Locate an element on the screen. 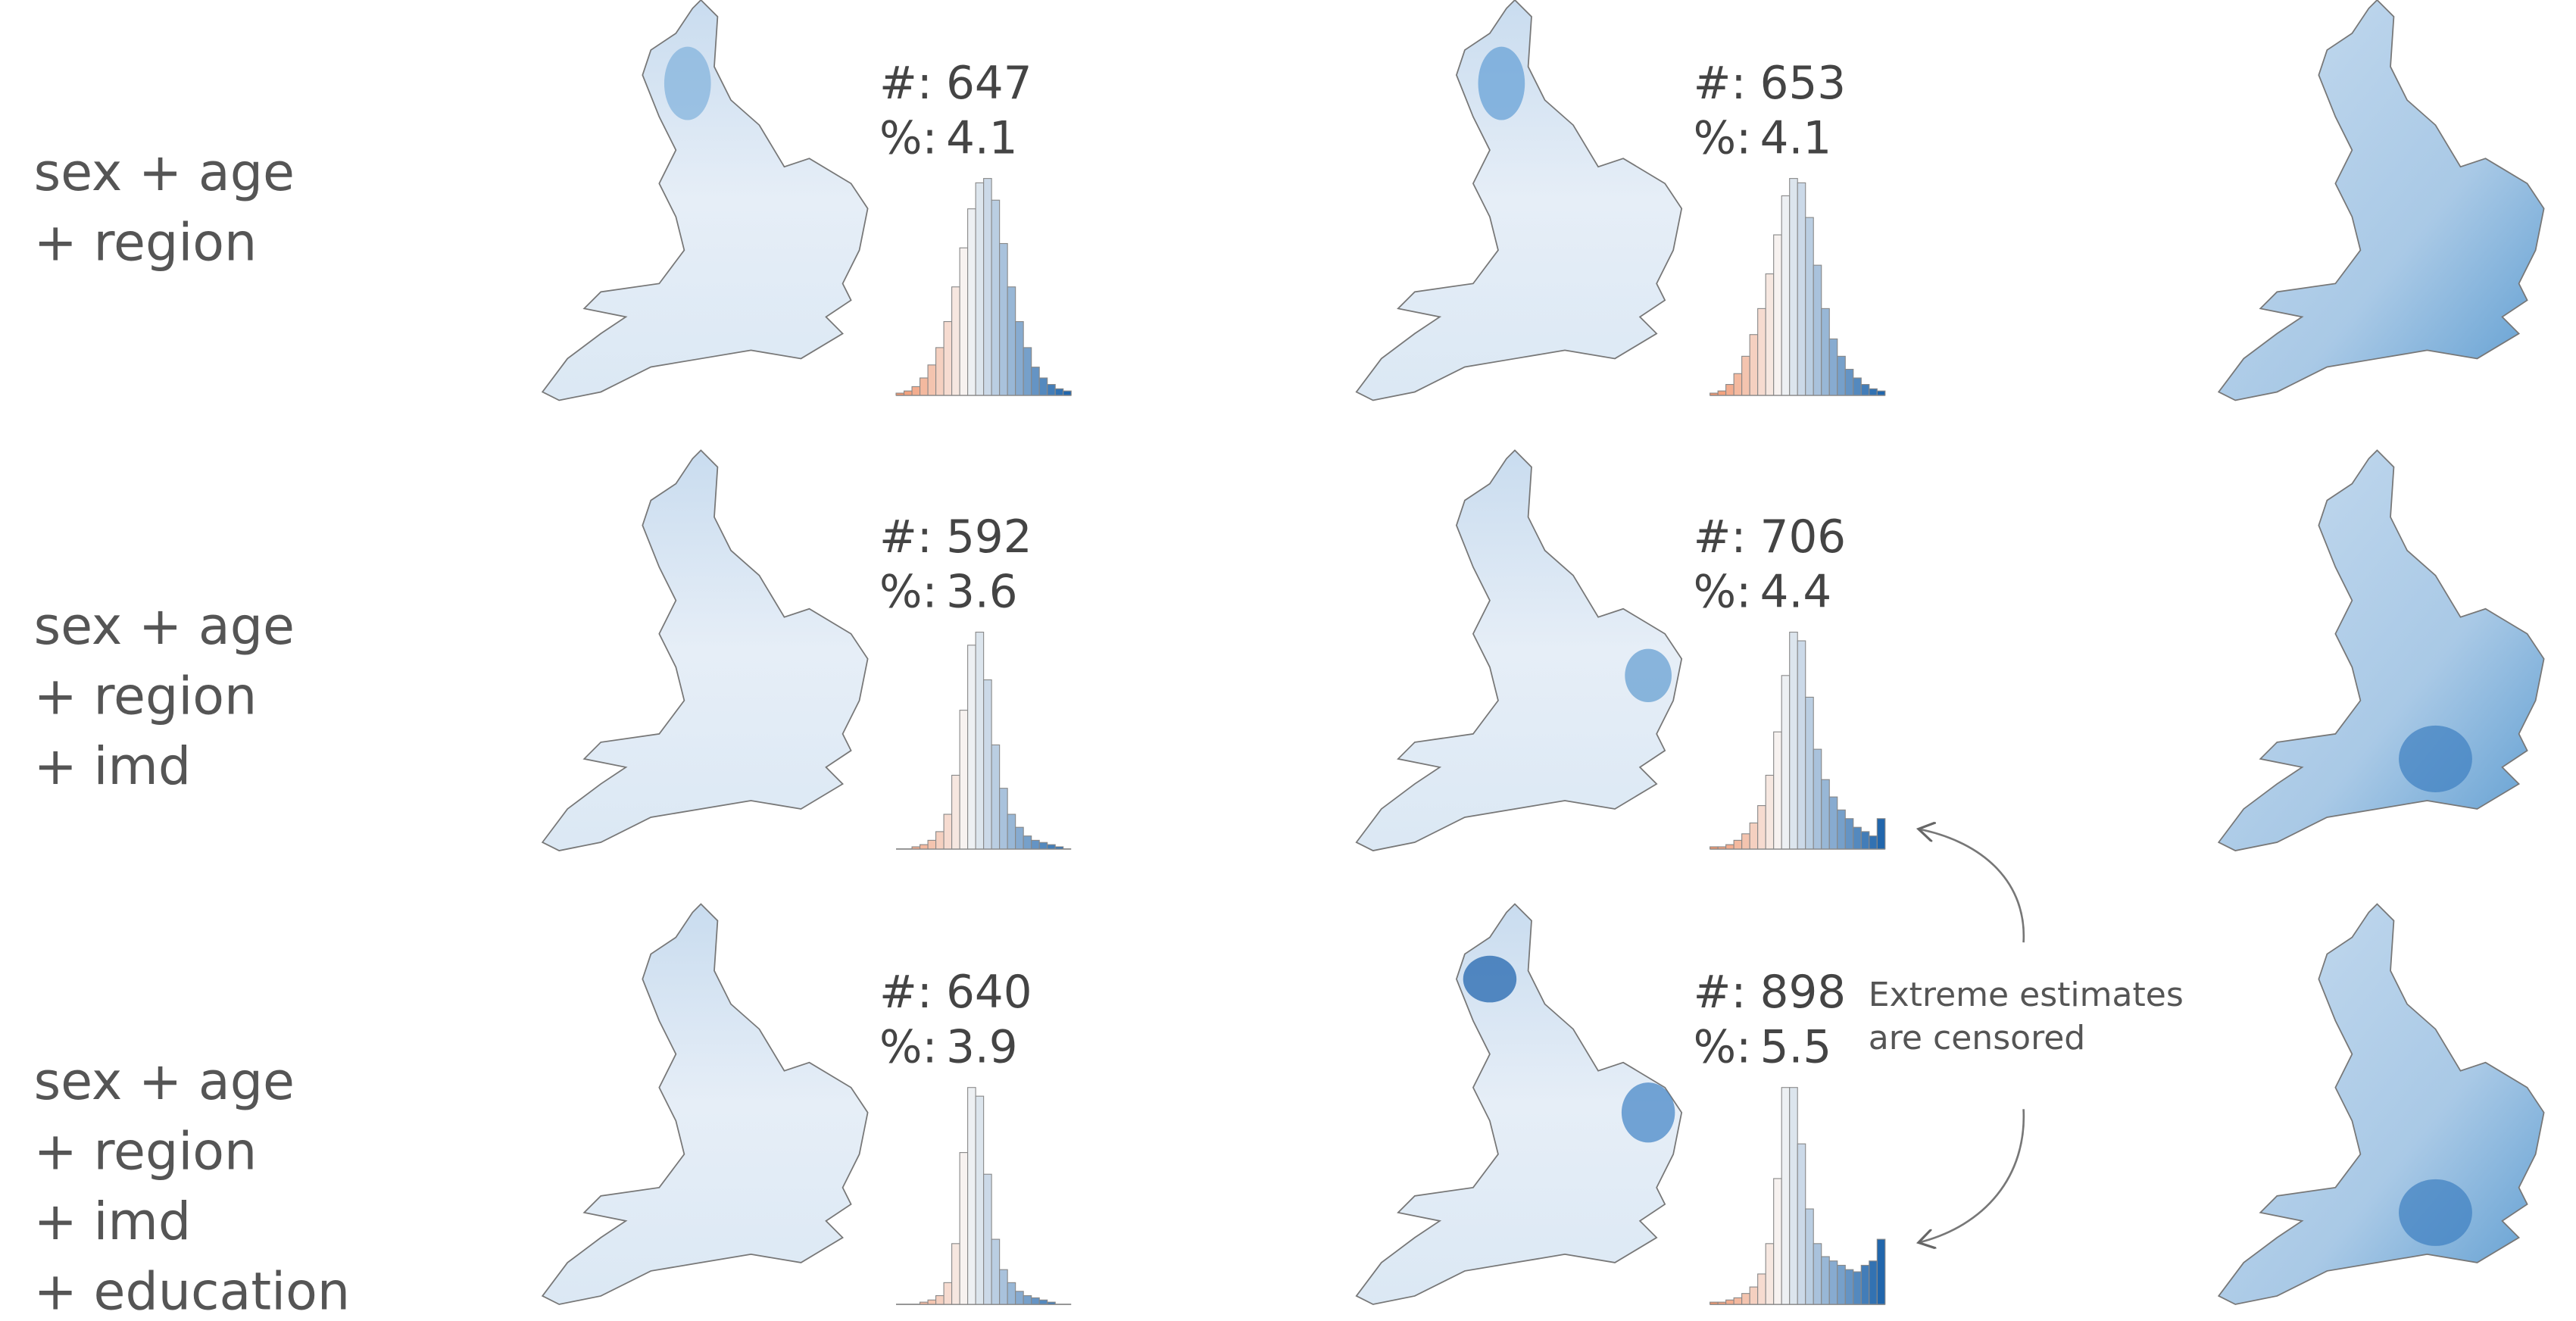  row-label: + education is located at coordinates (193, 1292).